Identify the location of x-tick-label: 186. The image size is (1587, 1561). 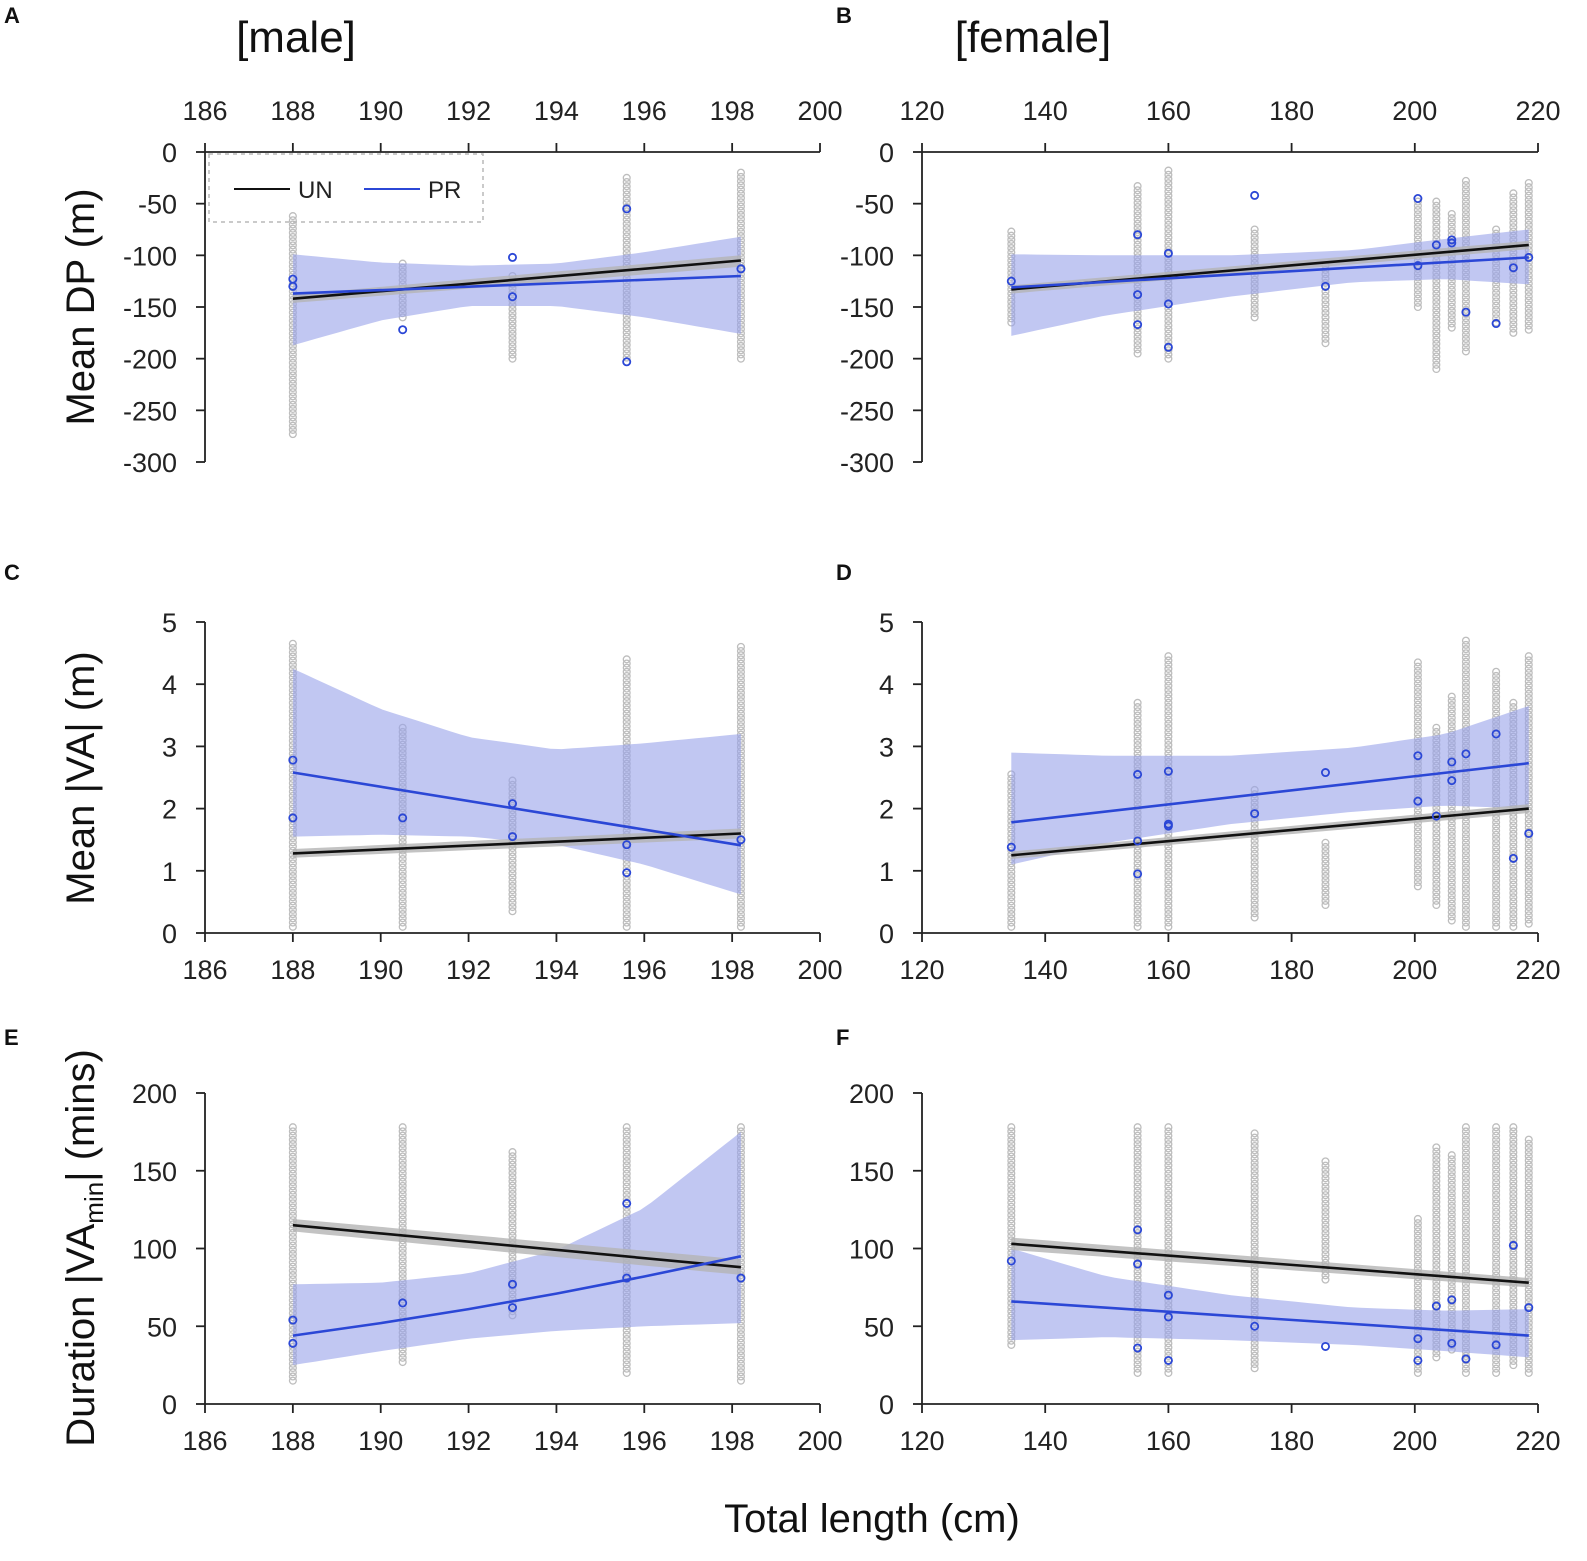
(204, 1441).